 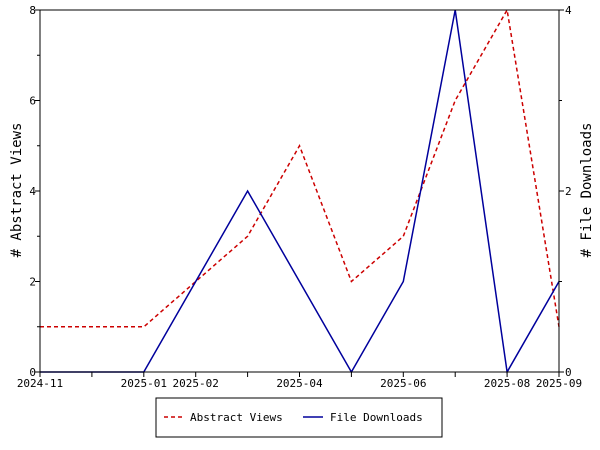 I want to click on y-tick-label-right-4: 4, so click(x=568, y=10).